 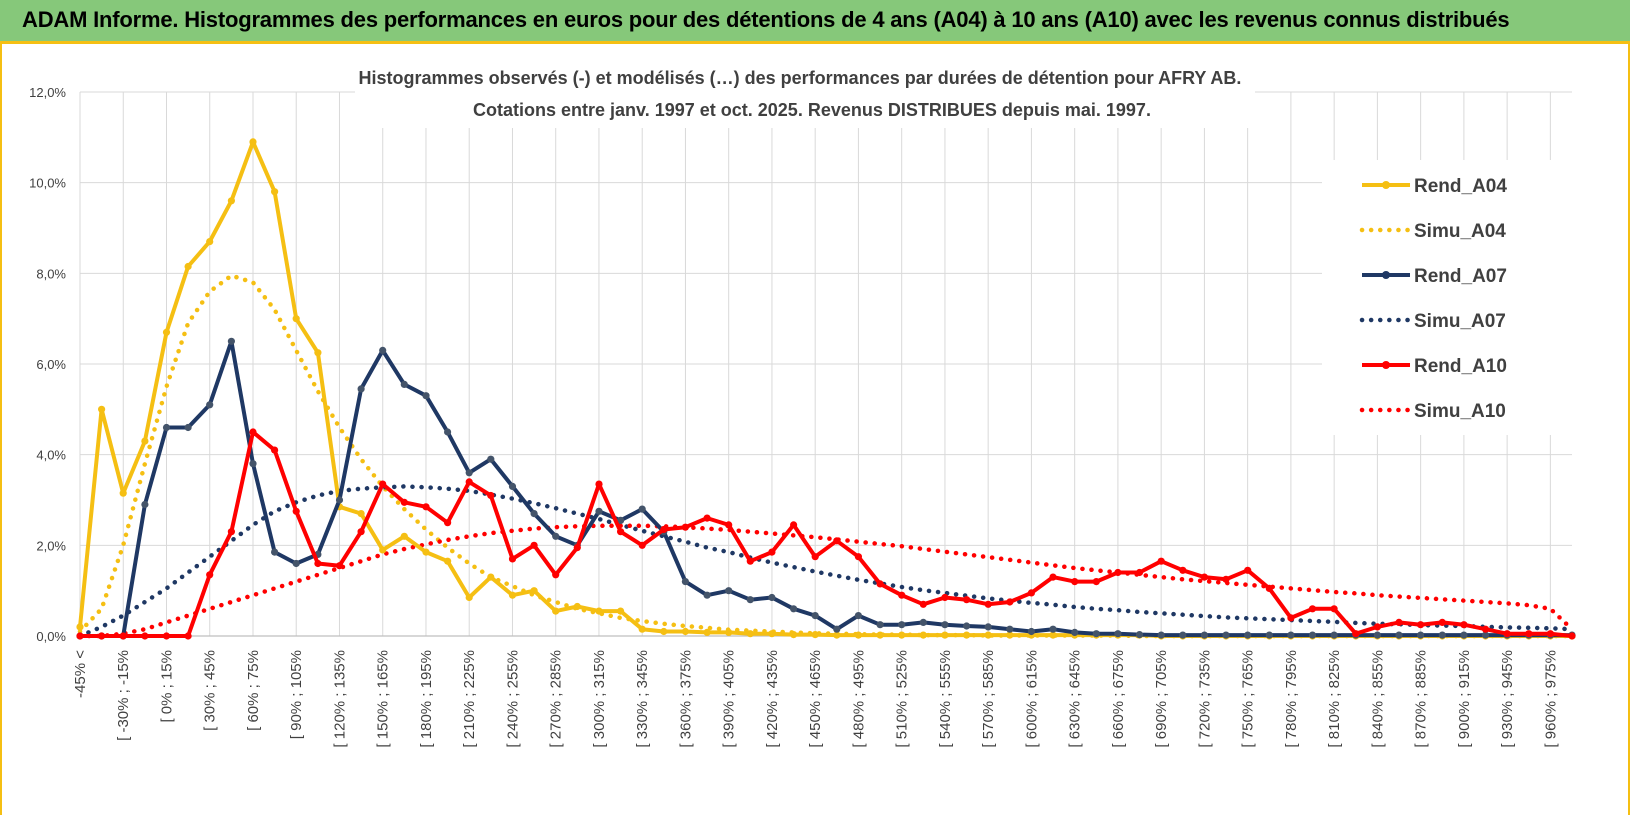 What do you see at coordinates (1460, 231) in the screenshot?
I see `legend-label-simu-a04: Simu_A04` at bounding box center [1460, 231].